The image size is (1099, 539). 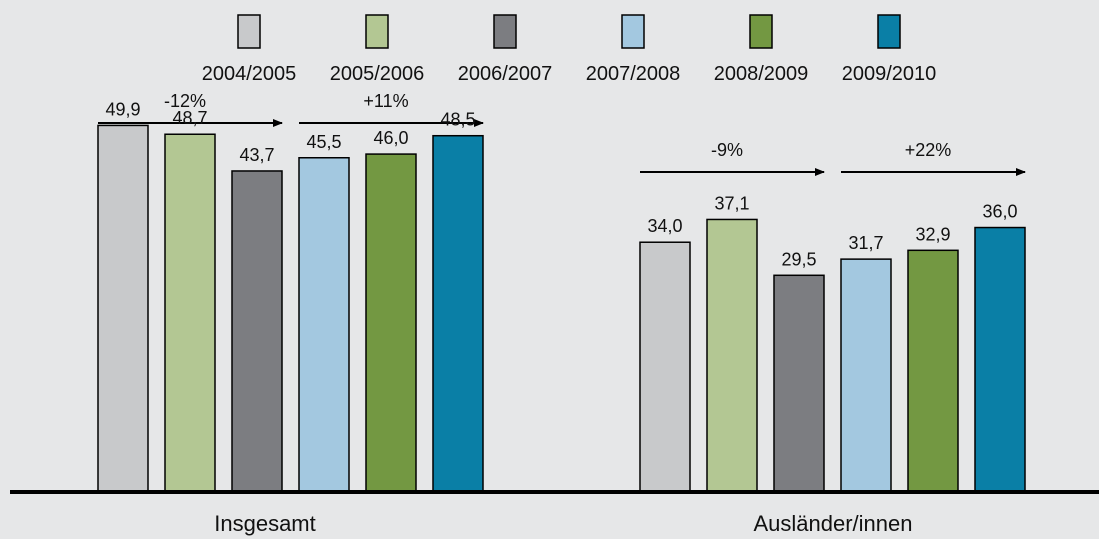 What do you see at coordinates (457, 120) in the screenshot?
I see `value-label-2009/2010-Insgesamt: 48,5` at bounding box center [457, 120].